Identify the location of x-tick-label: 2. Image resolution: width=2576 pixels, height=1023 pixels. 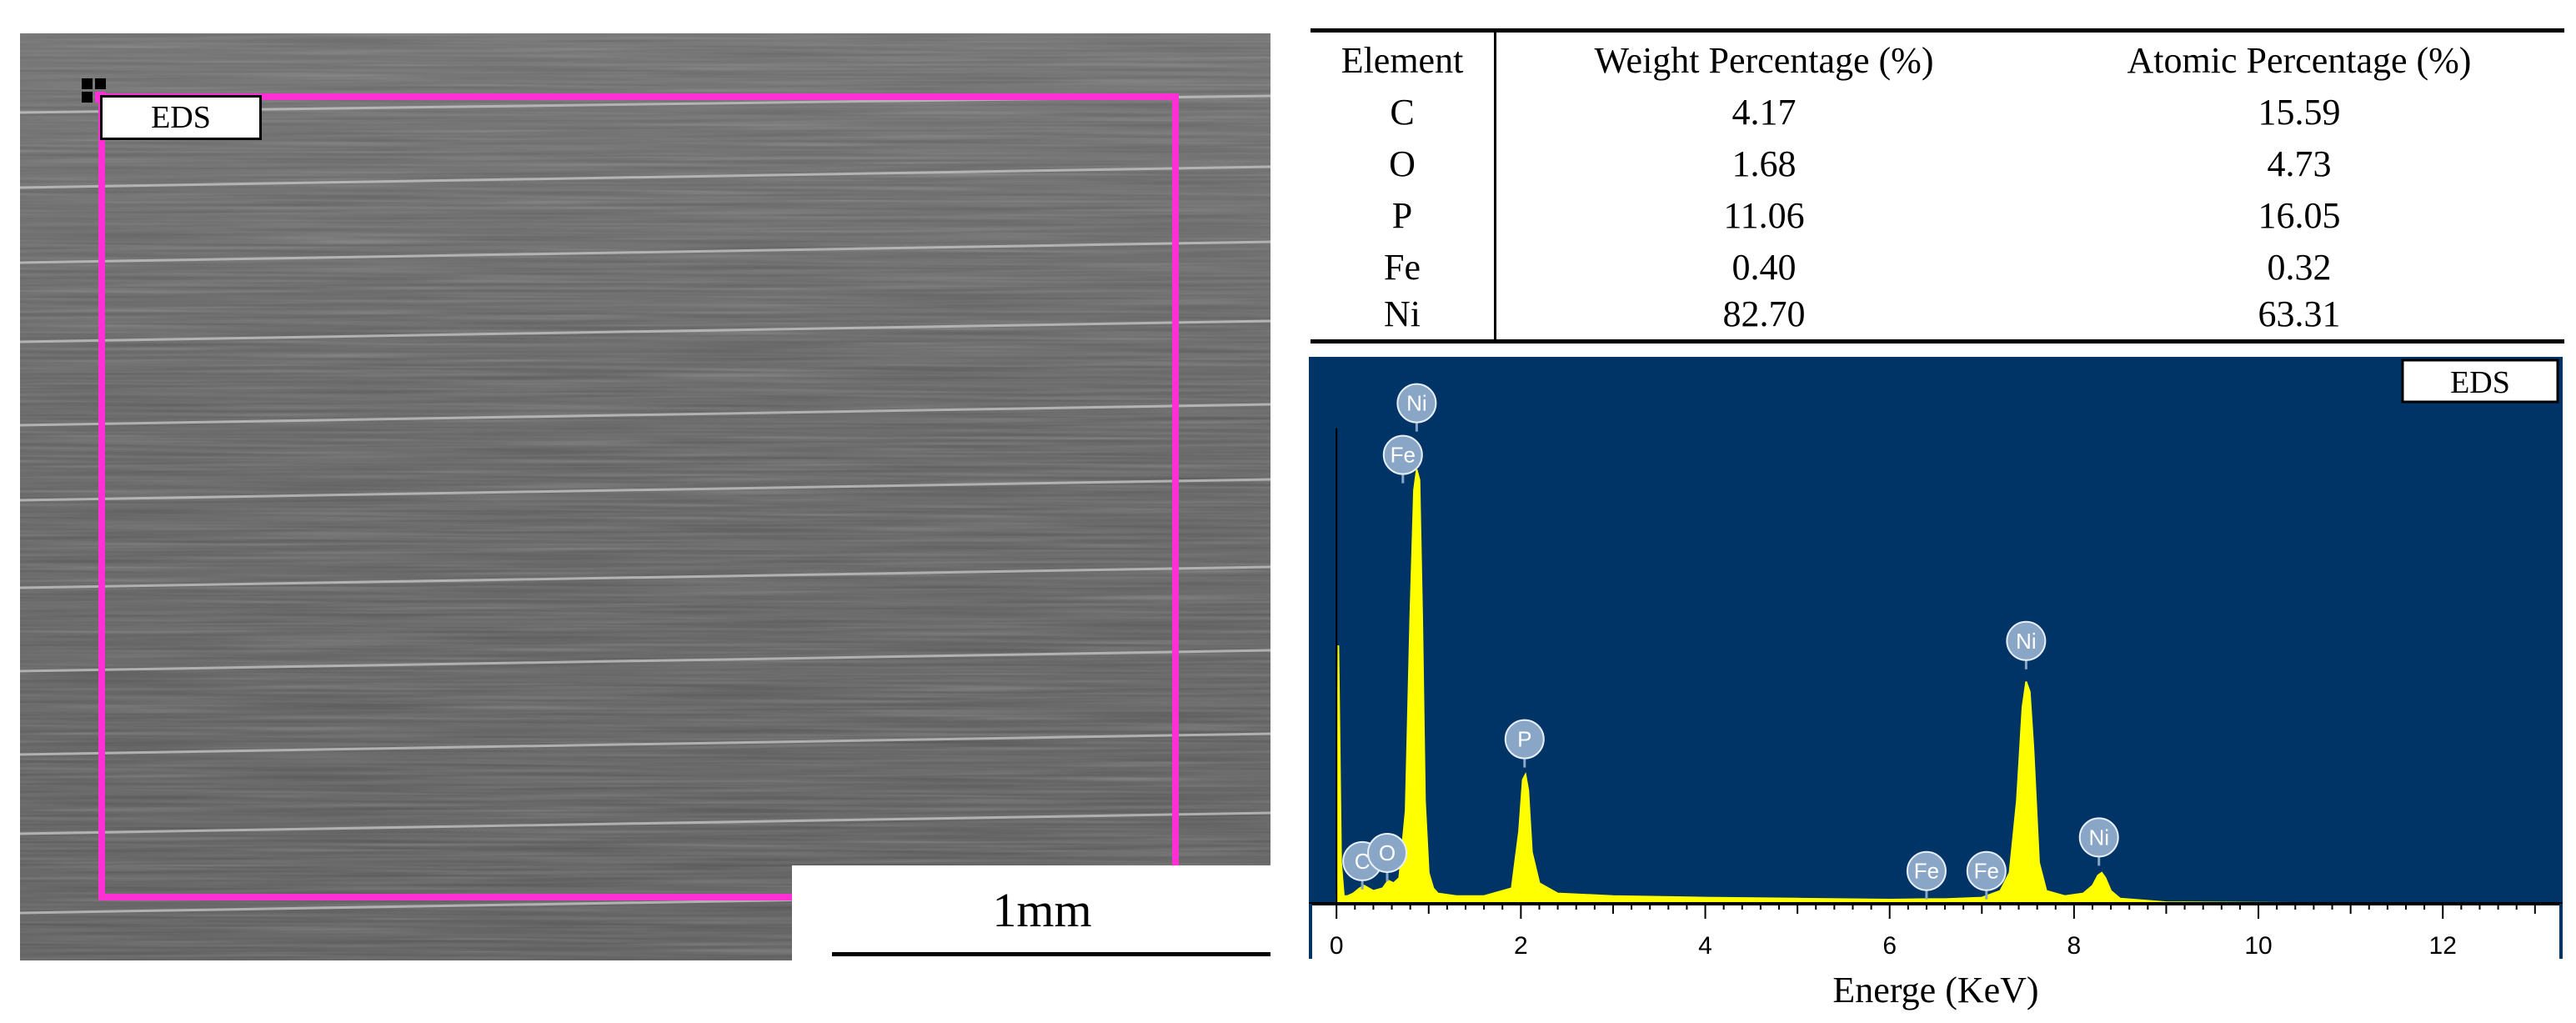
(1521, 946).